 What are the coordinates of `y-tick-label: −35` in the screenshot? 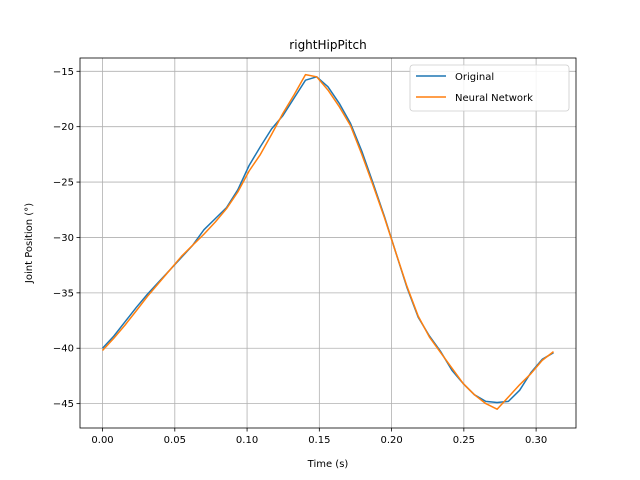 It's located at (63, 293).